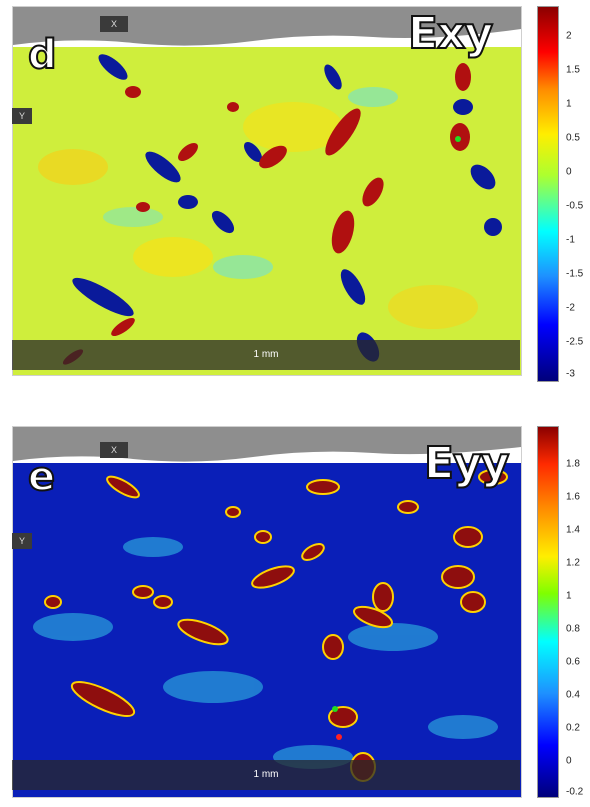 This screenshot has height=807, width=590. Describe the element at coordinates (573, 695) in the screenshot. I see `colorbar-tick: 0.4` at that location.